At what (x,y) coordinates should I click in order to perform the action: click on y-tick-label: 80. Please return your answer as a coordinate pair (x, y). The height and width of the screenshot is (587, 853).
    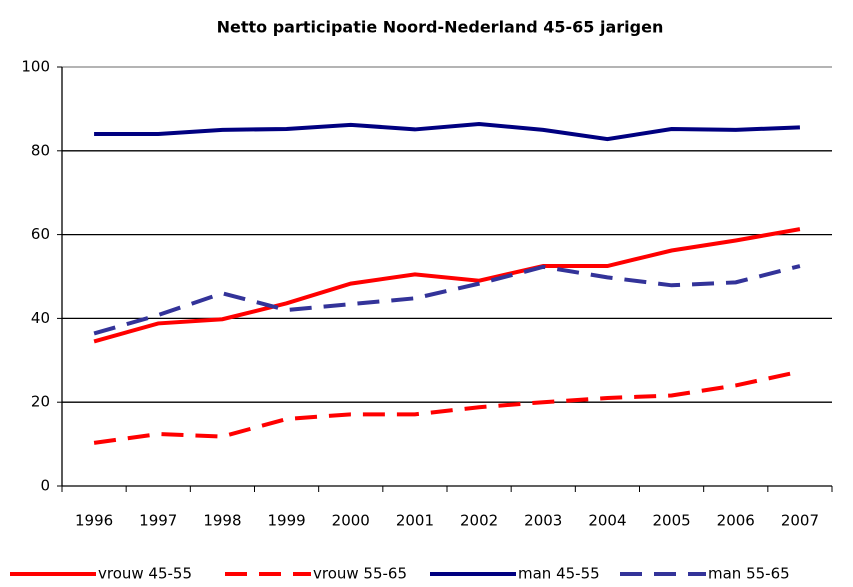
    Looking at the image, I should click on (40, 150).